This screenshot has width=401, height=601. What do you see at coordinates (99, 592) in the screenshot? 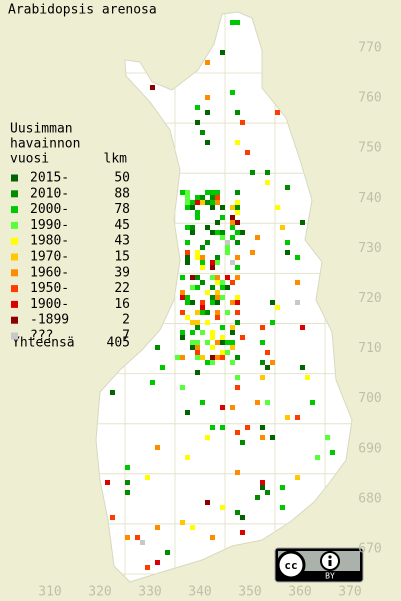
I see `x-axis-label: 320` at bounding box center [99, 592].